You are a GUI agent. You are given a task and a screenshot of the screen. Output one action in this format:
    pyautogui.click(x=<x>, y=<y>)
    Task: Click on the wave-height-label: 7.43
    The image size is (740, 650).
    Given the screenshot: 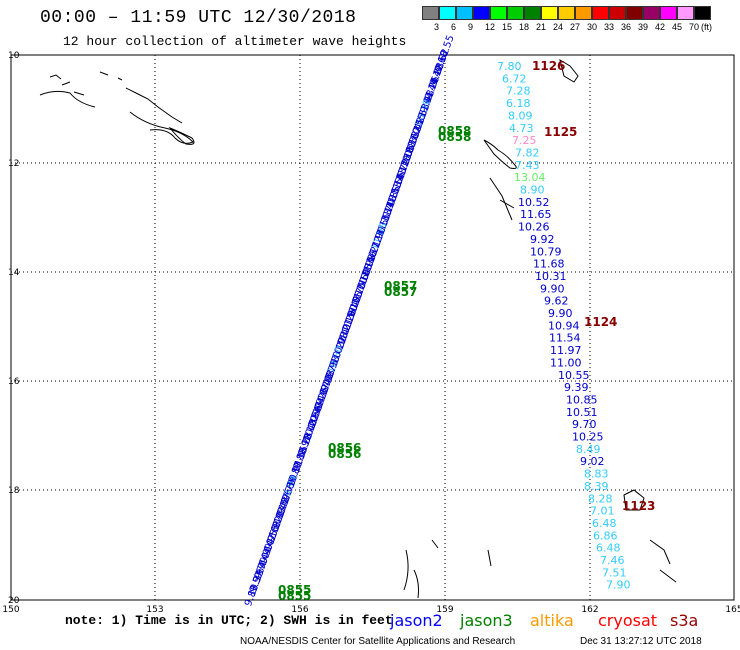 What is the action you would take?
    pyautogui.click(x=527, y=165)
    